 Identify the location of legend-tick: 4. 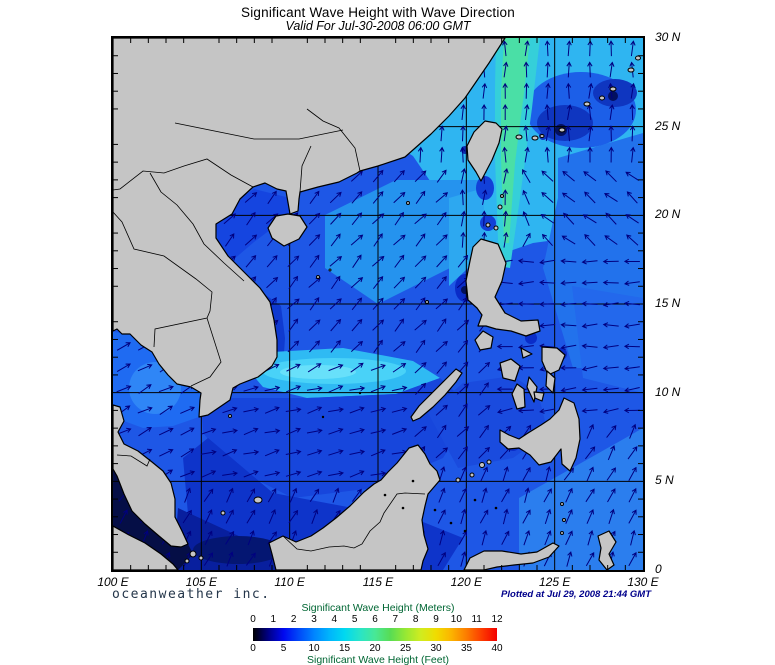
(334, 619).